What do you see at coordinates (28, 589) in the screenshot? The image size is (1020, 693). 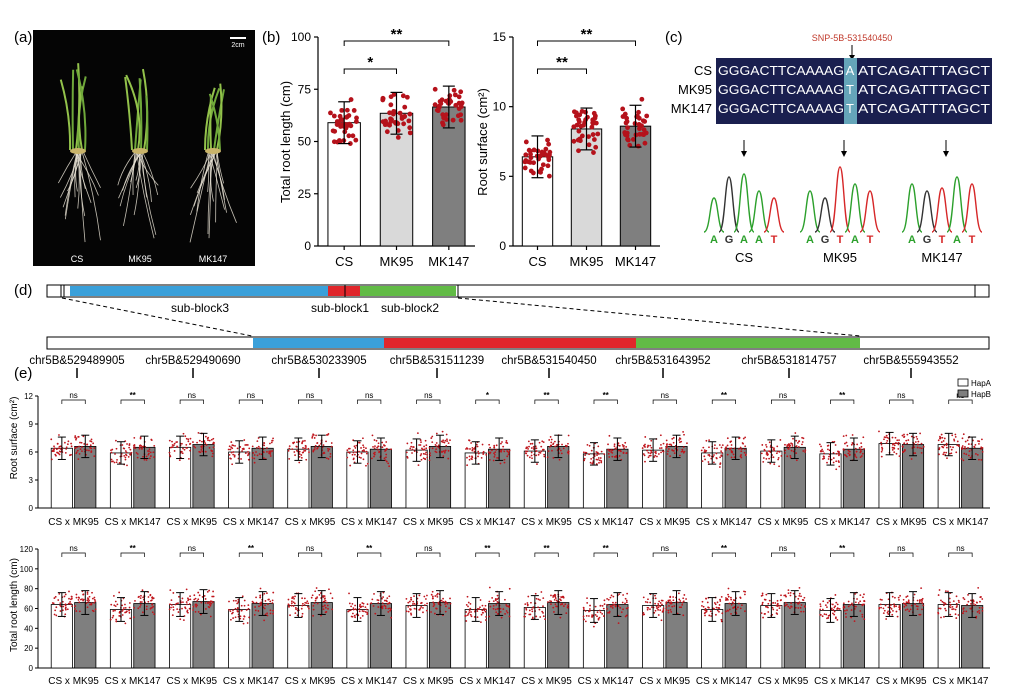 I see `y-tick-label: 80` at bounding box center [28, 589].